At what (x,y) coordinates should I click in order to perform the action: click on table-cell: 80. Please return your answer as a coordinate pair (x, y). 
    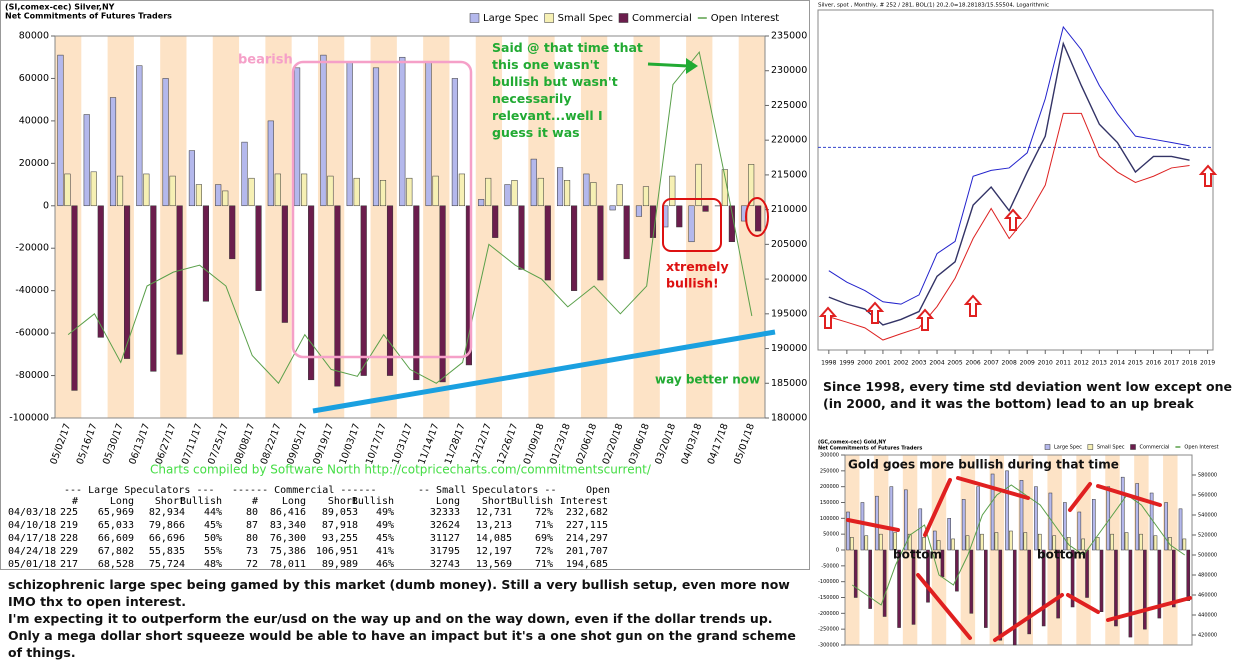
    Looking at the image, I should click on (252, 512).